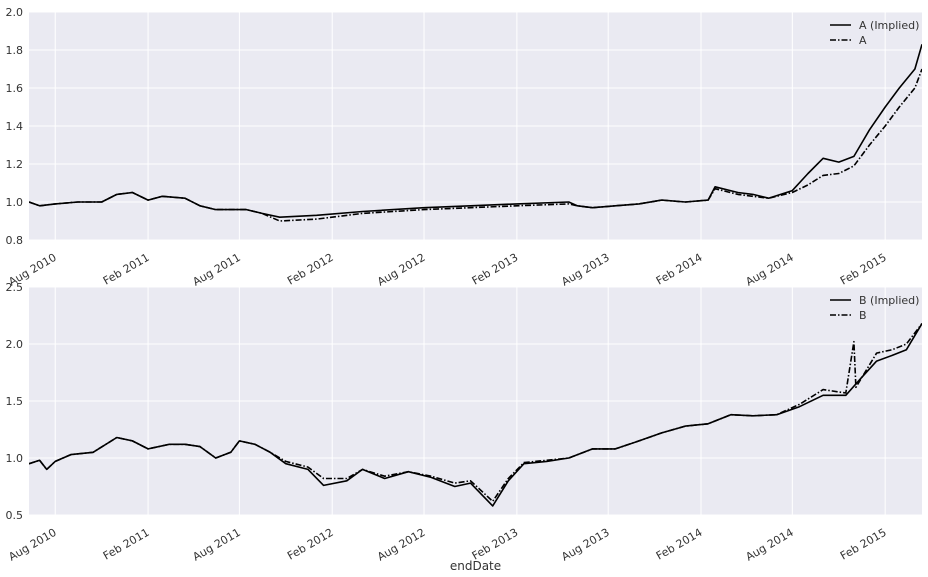 The image size is (928, 577). Describe the element at coordinates (889, 25) in the screenshot. I see `legend-label: A (Implied)` at that location.